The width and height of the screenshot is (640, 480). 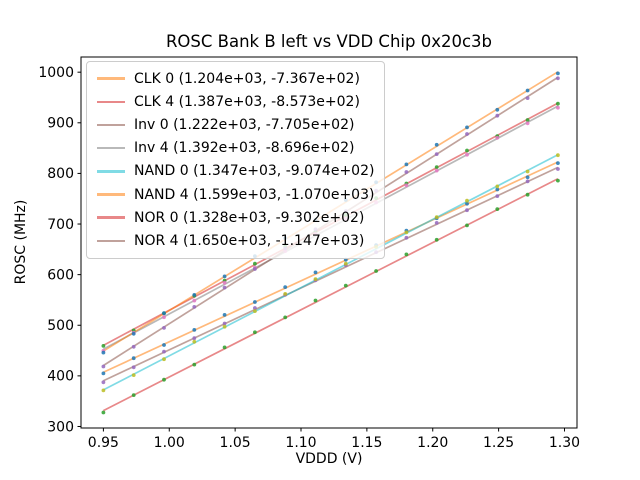 I want to click on y-tick-label: 300, so click(x=60, y=427).